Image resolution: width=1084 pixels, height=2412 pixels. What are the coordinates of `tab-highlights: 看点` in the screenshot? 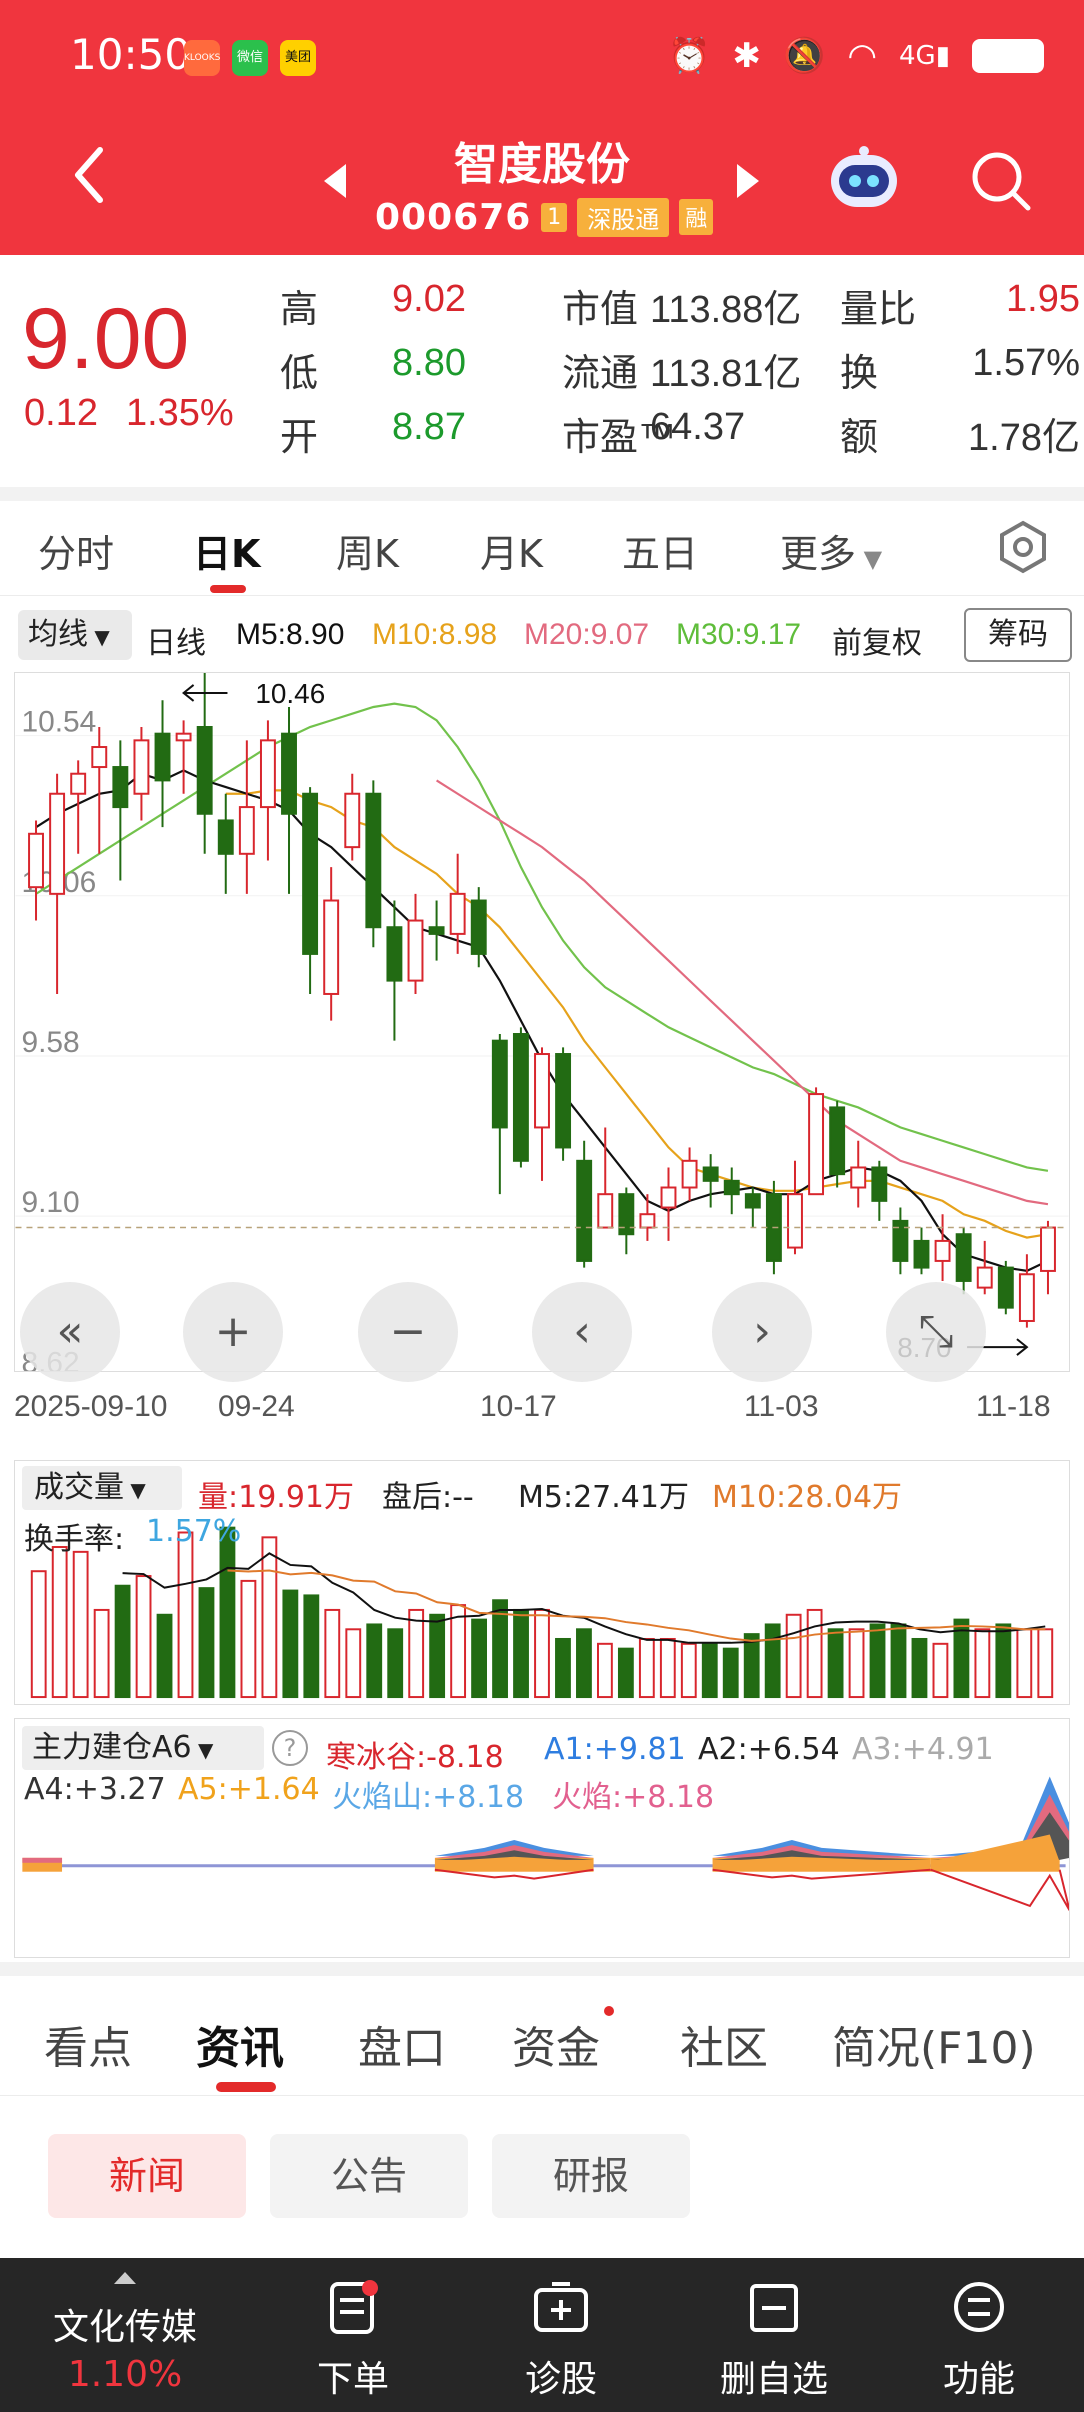 It's located at (88, 2048).